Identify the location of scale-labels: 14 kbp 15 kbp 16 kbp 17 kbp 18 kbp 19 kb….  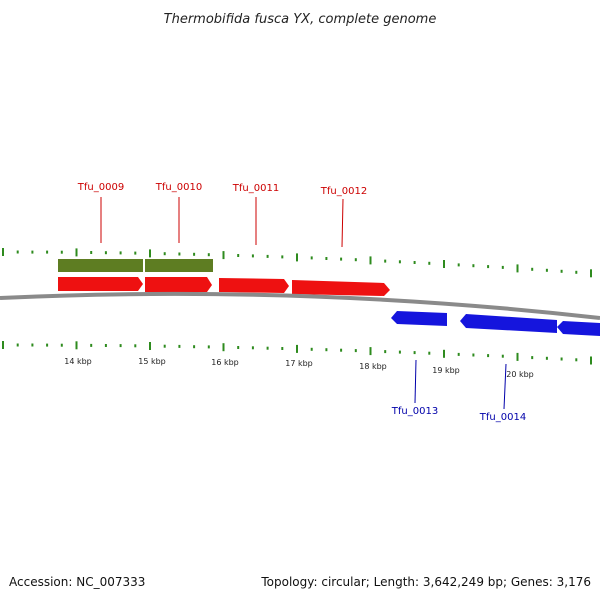
(299, 368).